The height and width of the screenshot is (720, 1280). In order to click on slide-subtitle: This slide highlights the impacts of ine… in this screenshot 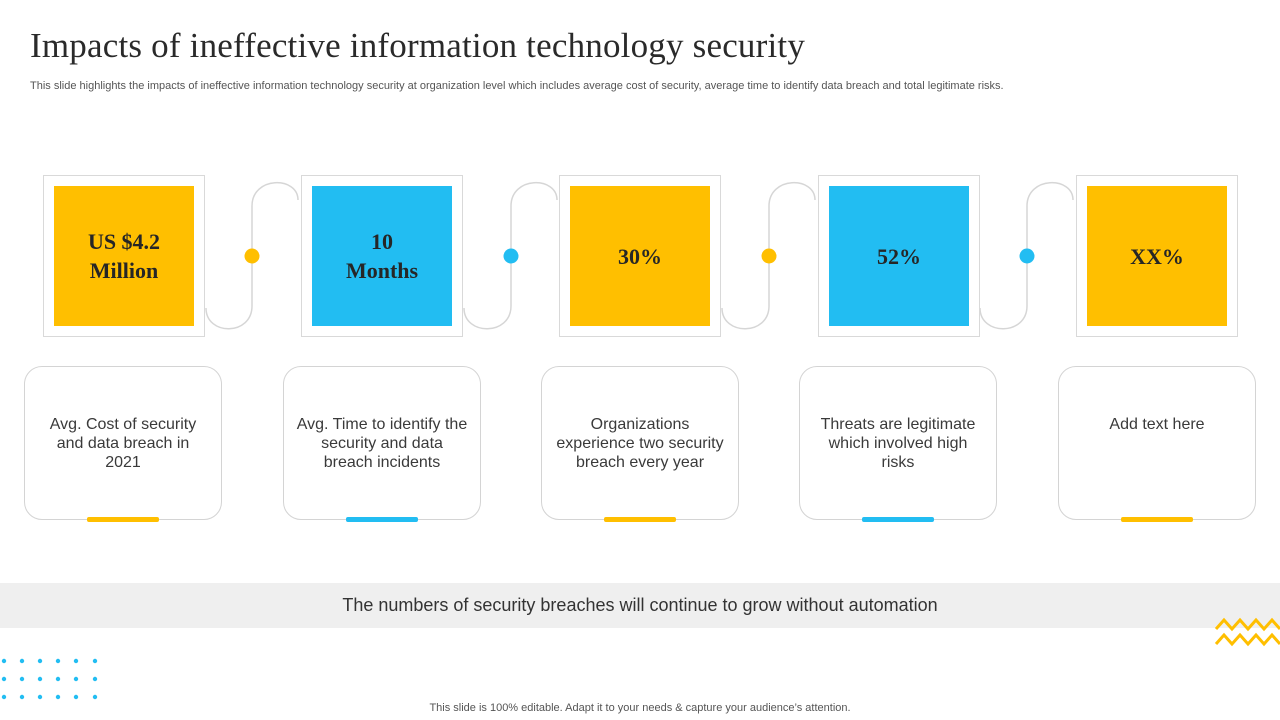, I will do `click(517, 86)`.